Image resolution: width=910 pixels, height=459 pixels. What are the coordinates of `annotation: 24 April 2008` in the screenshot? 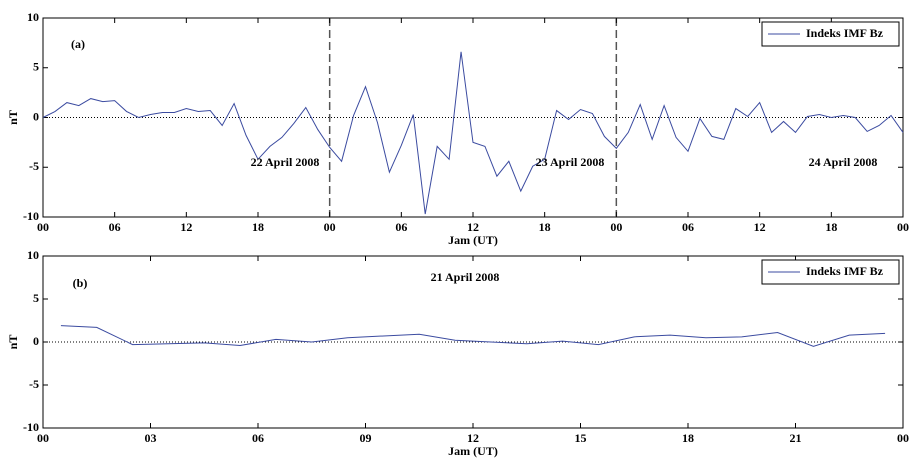 It's located at (843, 162).